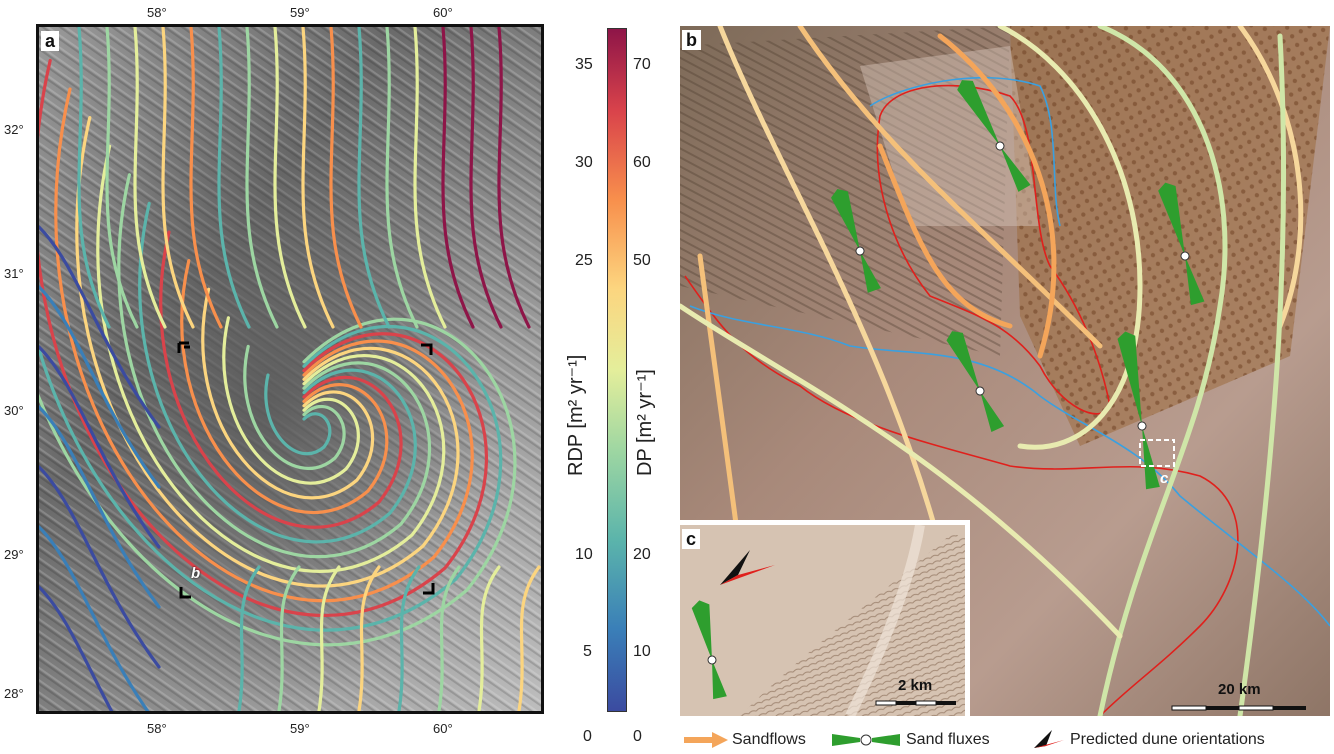  Describe the element at coordinates (183, 347) in the screenshot. I see `region-marker-nw` at that location.